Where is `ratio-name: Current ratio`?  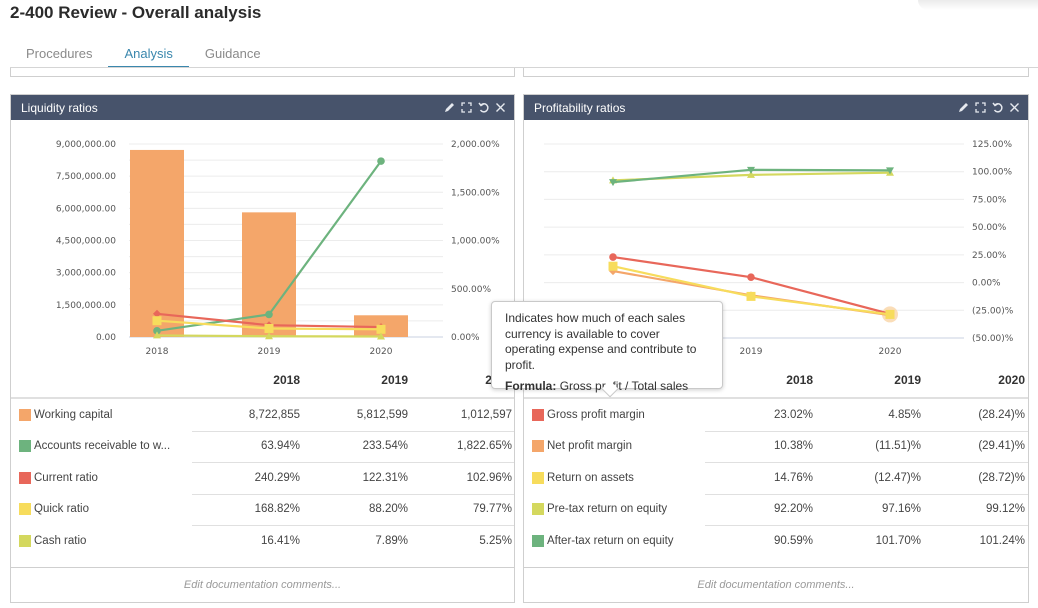
ratio-name: Current ratio is located at coordinates (101, 477).